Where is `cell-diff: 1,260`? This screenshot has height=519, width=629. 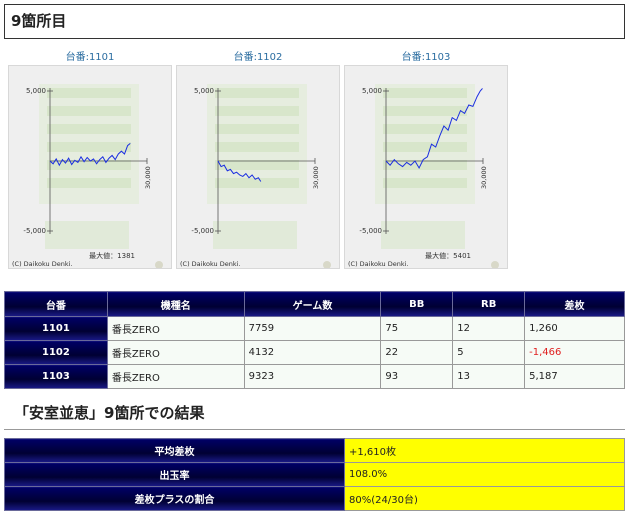 cell-diff: 1,260 is located at coordinates (574, 328).